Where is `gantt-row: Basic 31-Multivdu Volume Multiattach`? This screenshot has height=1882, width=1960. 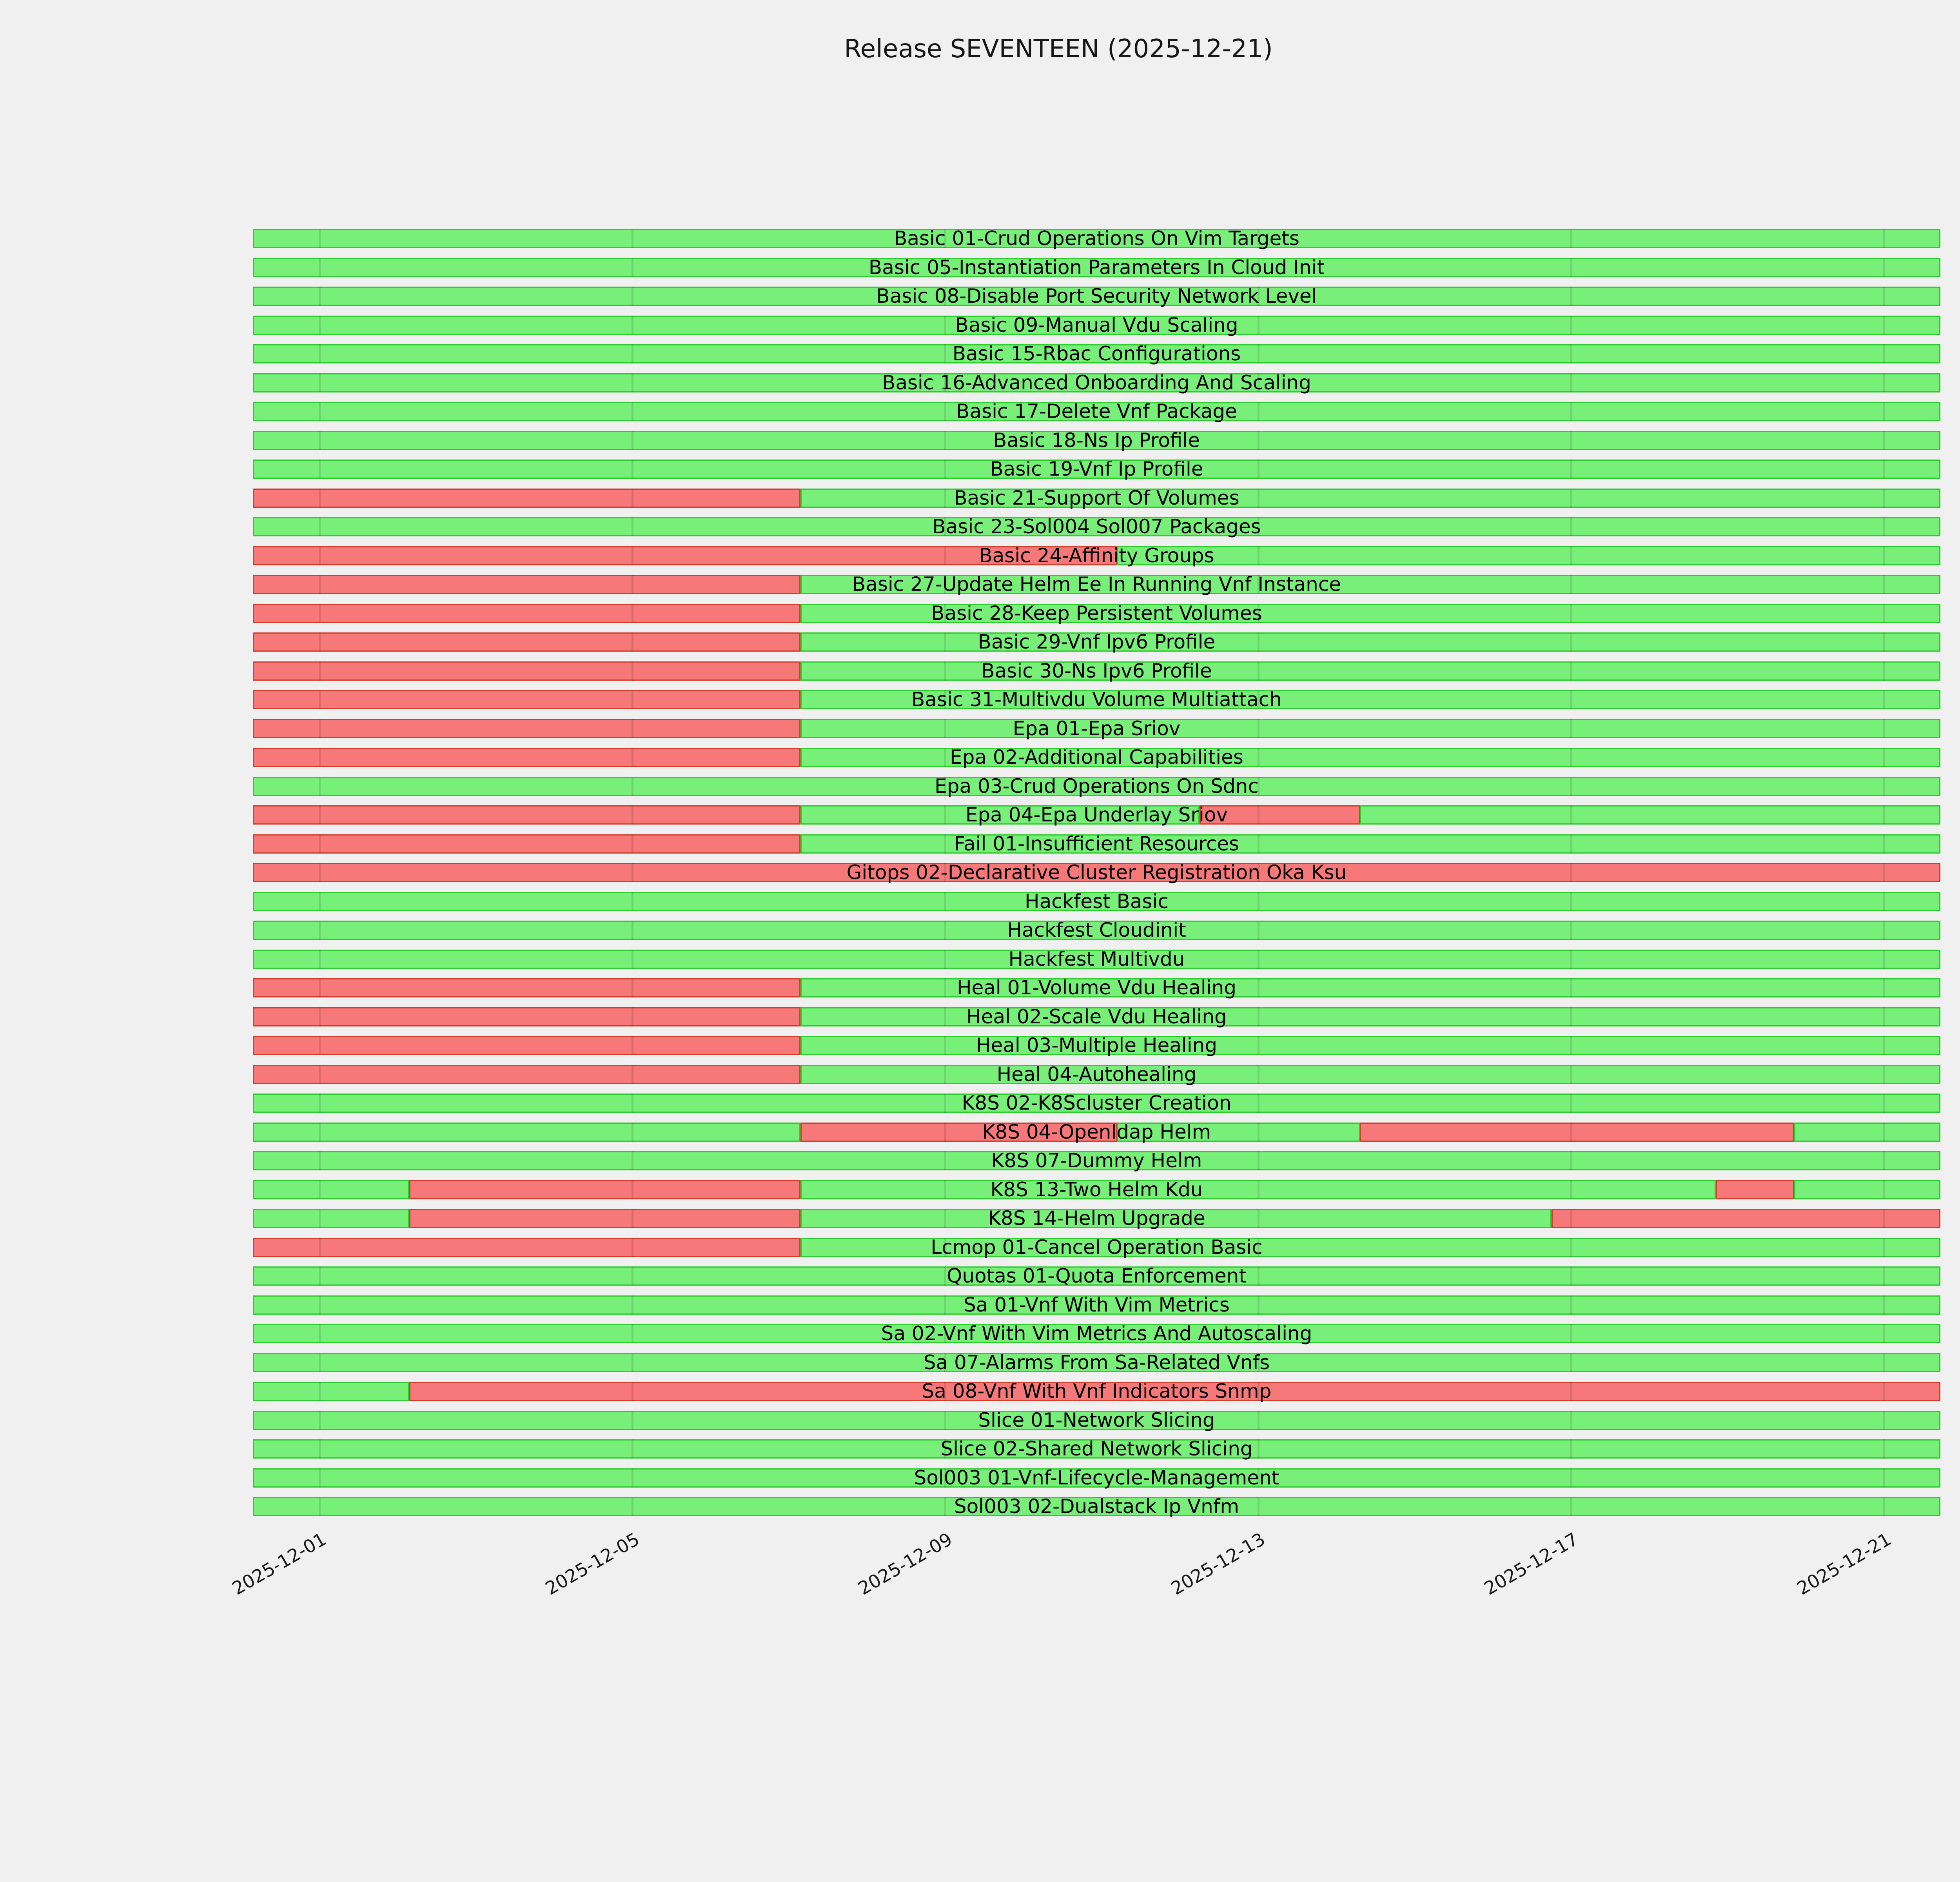
gantt-row: Basic 31-Multivdu Volume Multiattach is located at coordinates (1096, 699).